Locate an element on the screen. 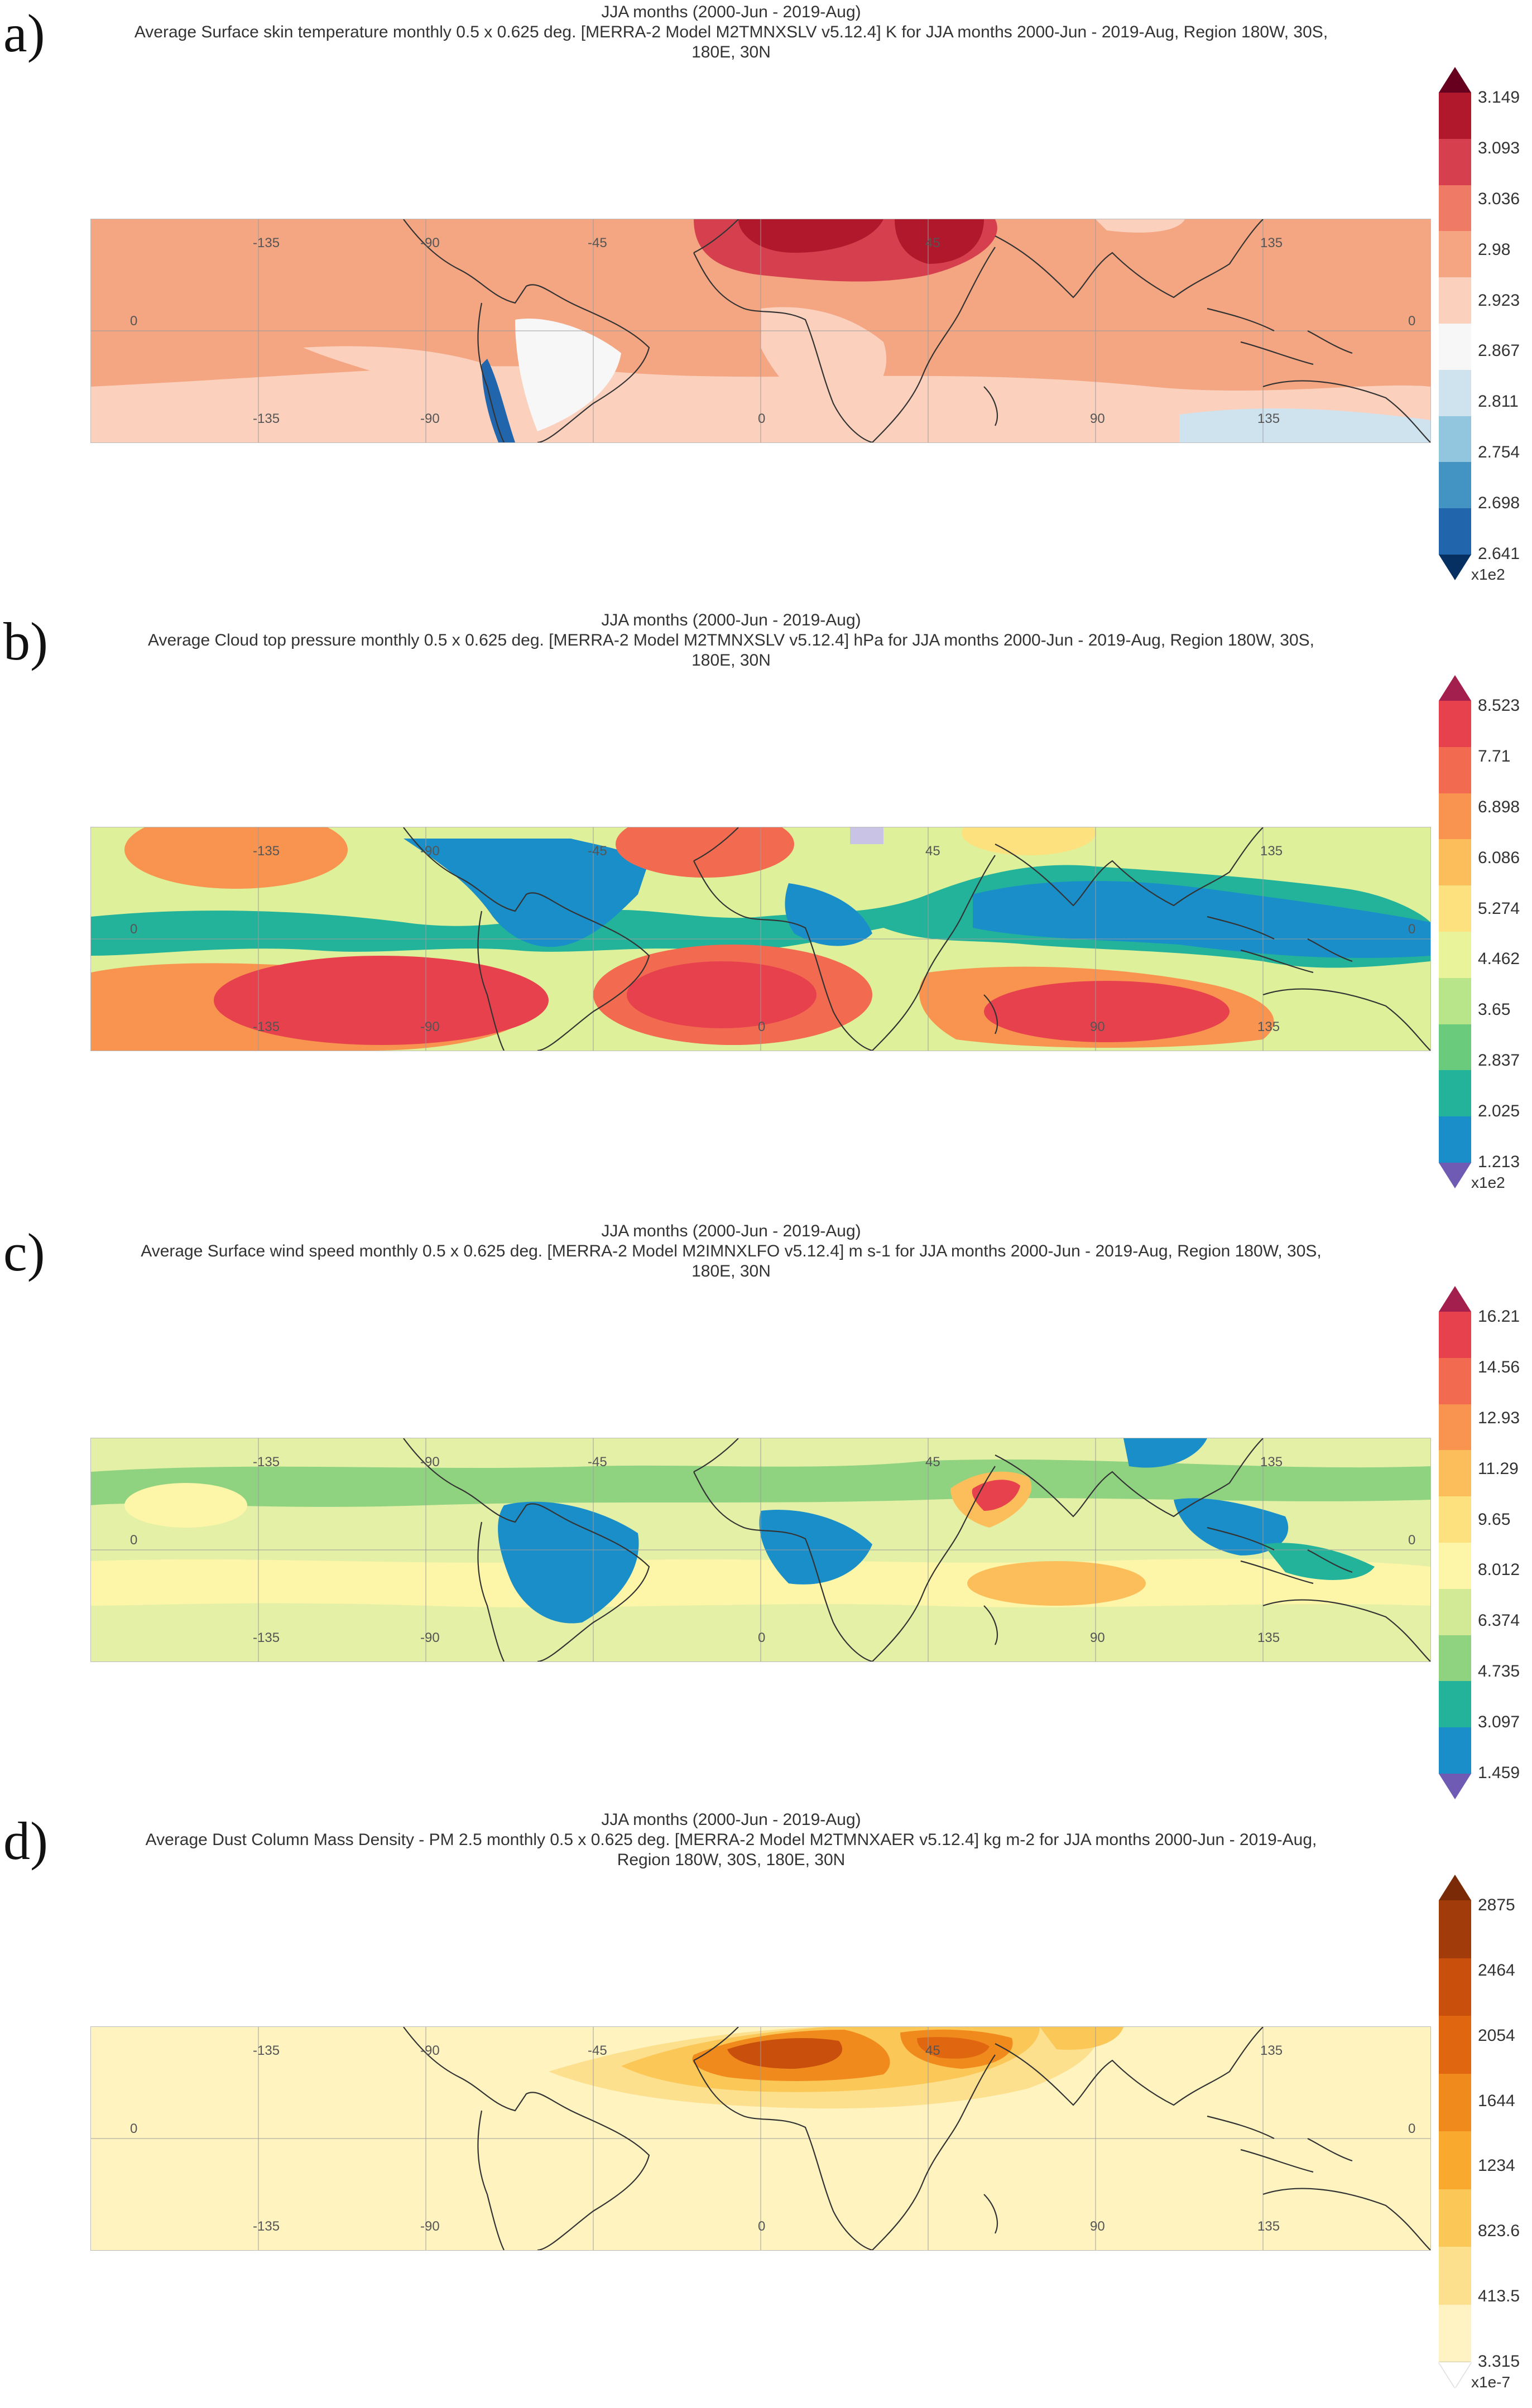 Image resolution: width=1532 pixels, height=2408 pixels. colorbar-under-arrow is located at coordinates (1455, 1786).